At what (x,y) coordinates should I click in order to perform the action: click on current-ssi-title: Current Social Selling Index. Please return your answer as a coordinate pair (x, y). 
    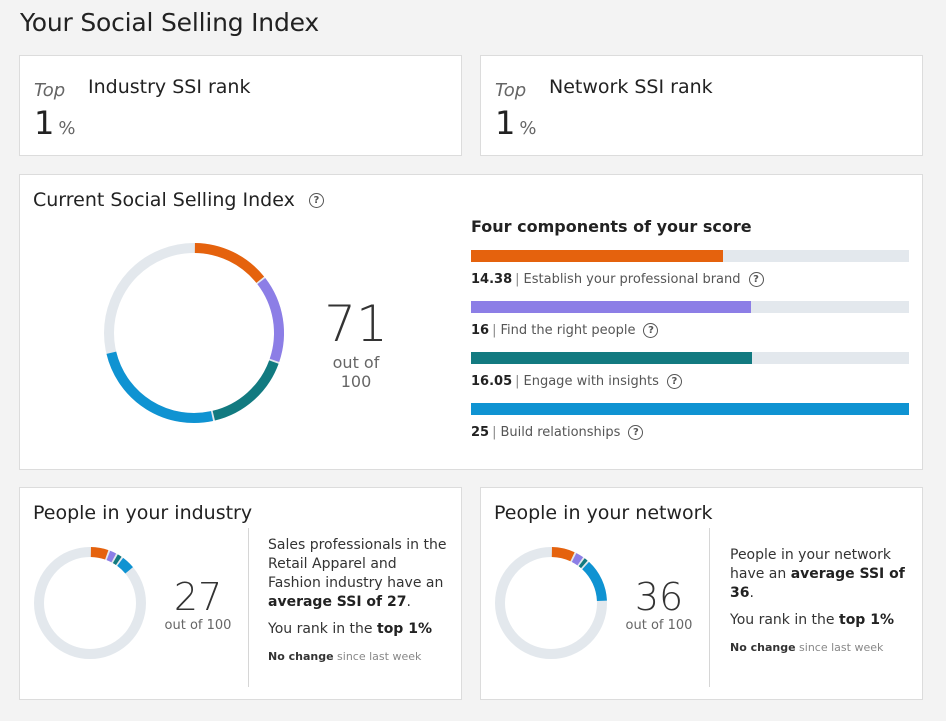
    Looking at the image, I should click on (164, 200).